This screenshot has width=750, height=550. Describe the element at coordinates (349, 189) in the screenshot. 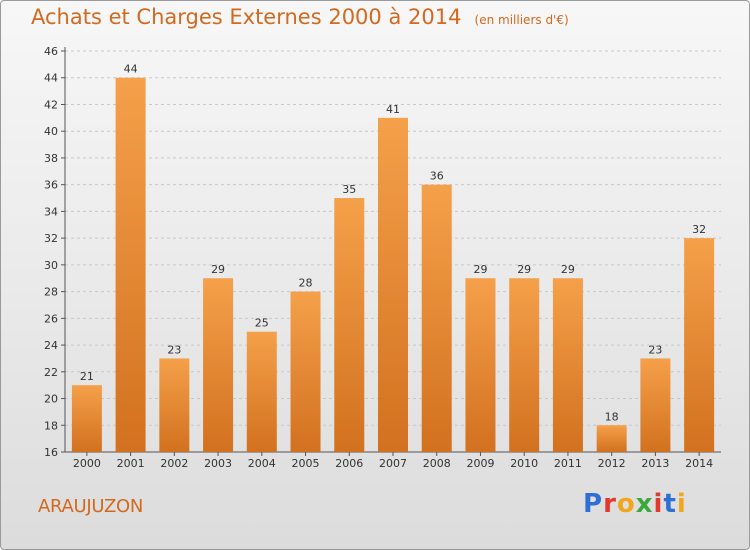

I see `data-label: 35` at that location.